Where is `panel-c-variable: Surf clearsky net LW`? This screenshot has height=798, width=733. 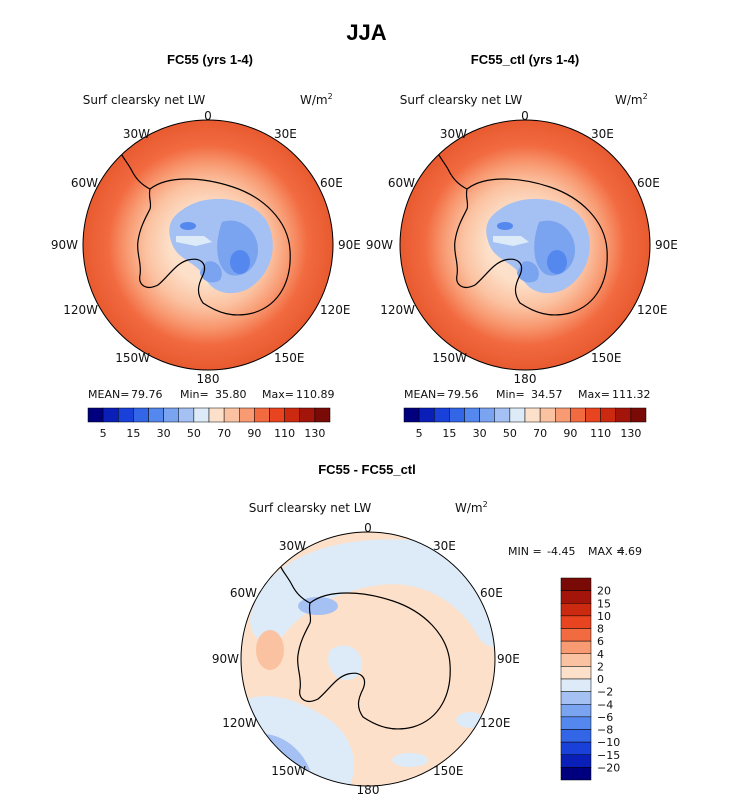 panel-c-variable: Surf clearsky net LW is located at coordinates (310, 508).